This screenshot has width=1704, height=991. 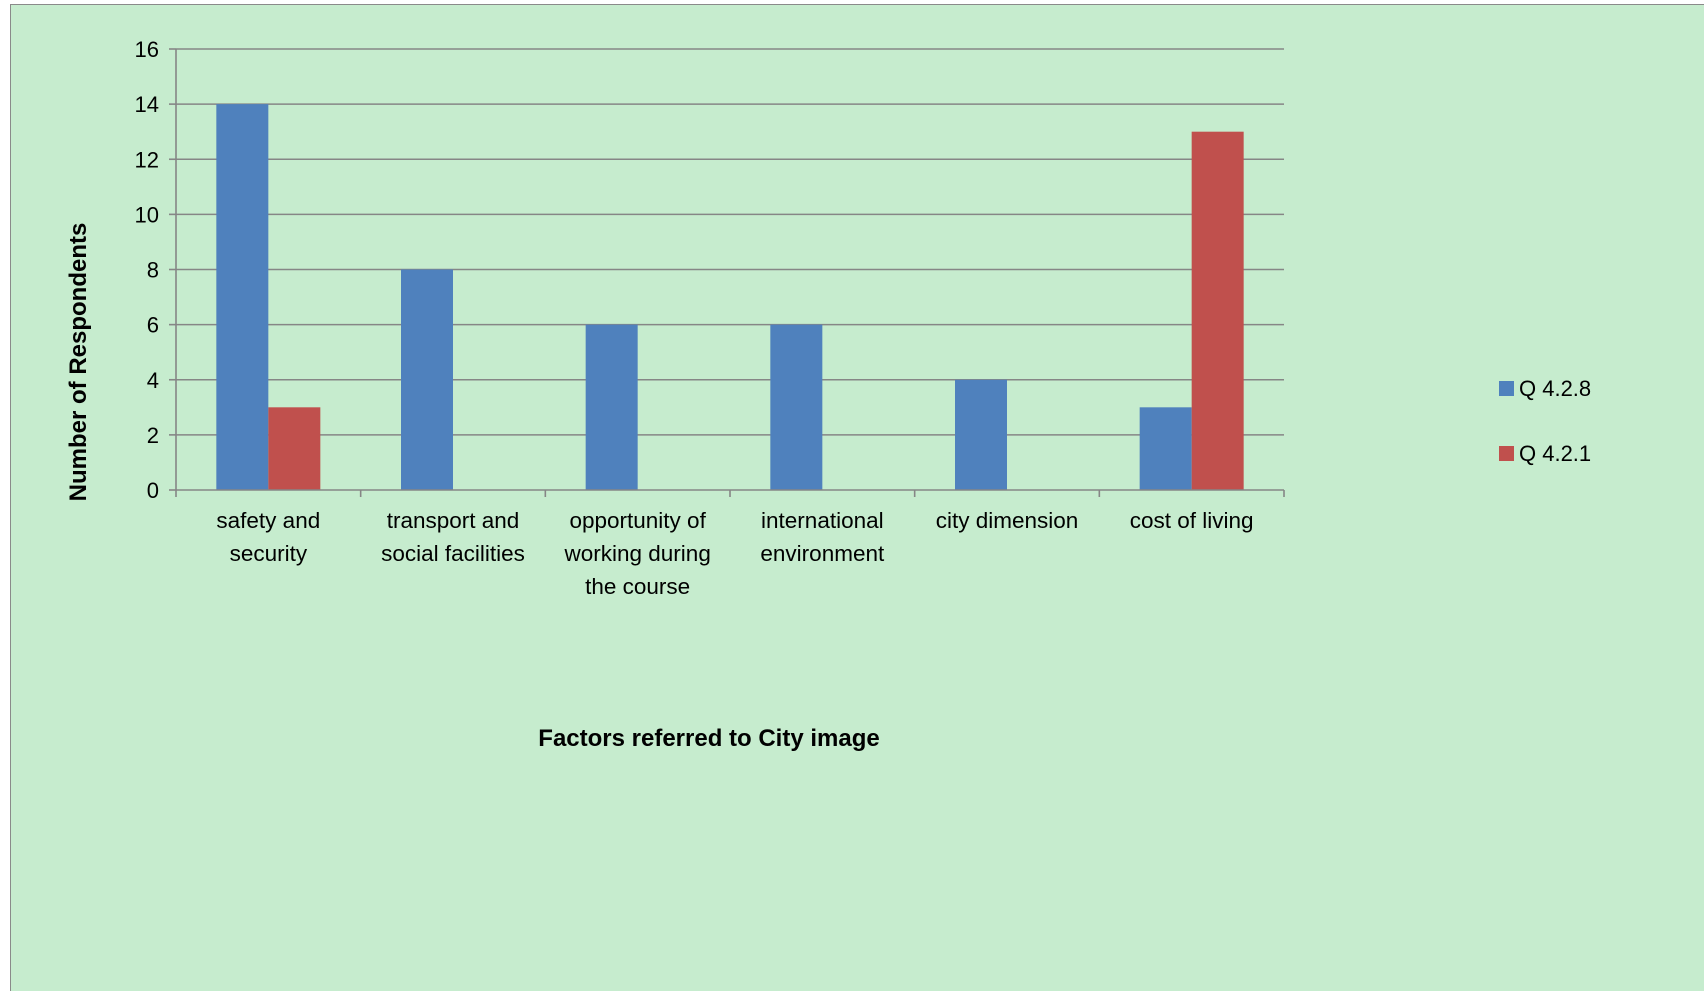 What do you see at coordinates (147, 214) in the screenshot?
I see `y-tick-label: 10` at bounding box center [147, 214].